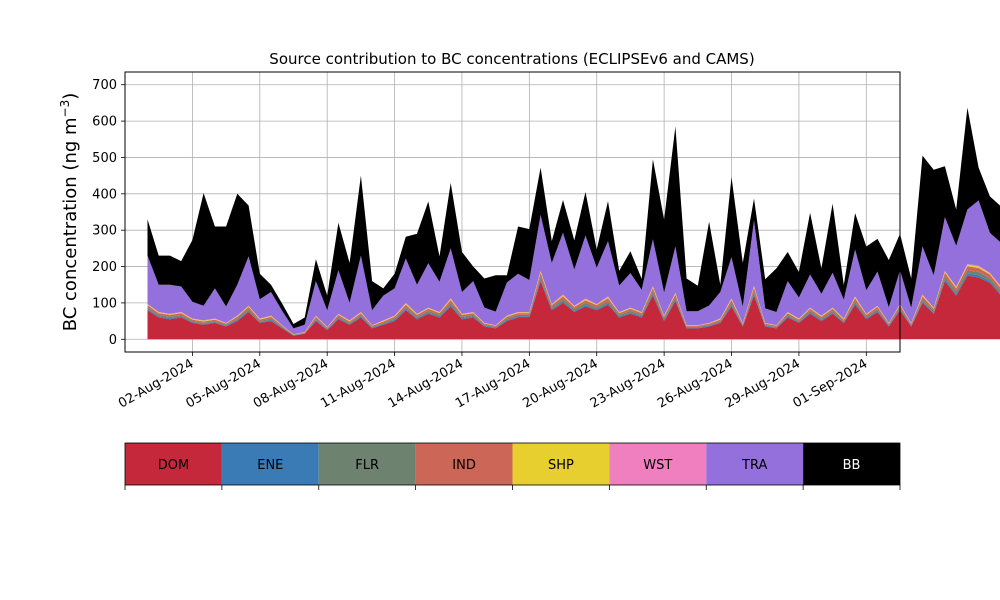 Image resolution: width=1000 pixels, height=600 pixels. Describe the element at coordinates (108, 213) in the screenshot. I see `y-axis: 0 100 200 300 400 500 600 700` at that location.